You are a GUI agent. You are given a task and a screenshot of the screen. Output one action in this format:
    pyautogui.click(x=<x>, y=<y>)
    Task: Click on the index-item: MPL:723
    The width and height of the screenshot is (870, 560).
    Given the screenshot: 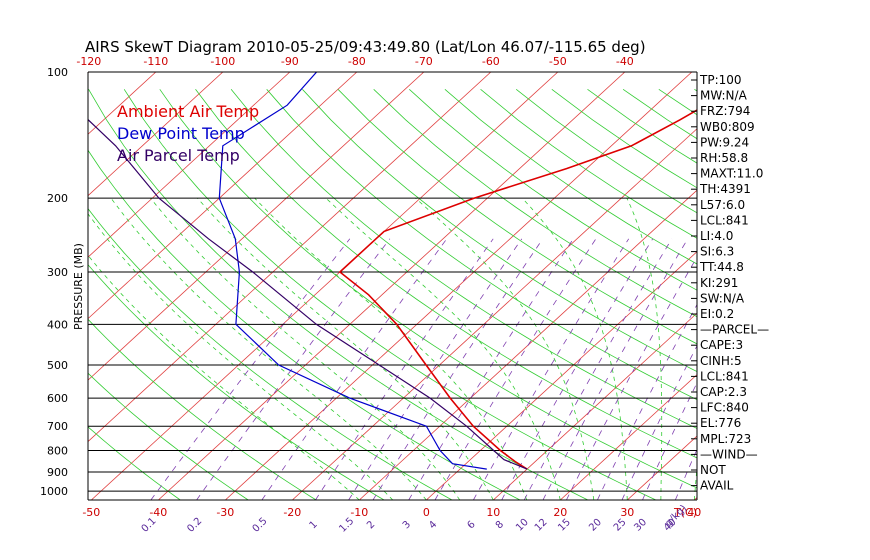 What is the action you would take?
    pyautogui.click(x=725, y=439)
    